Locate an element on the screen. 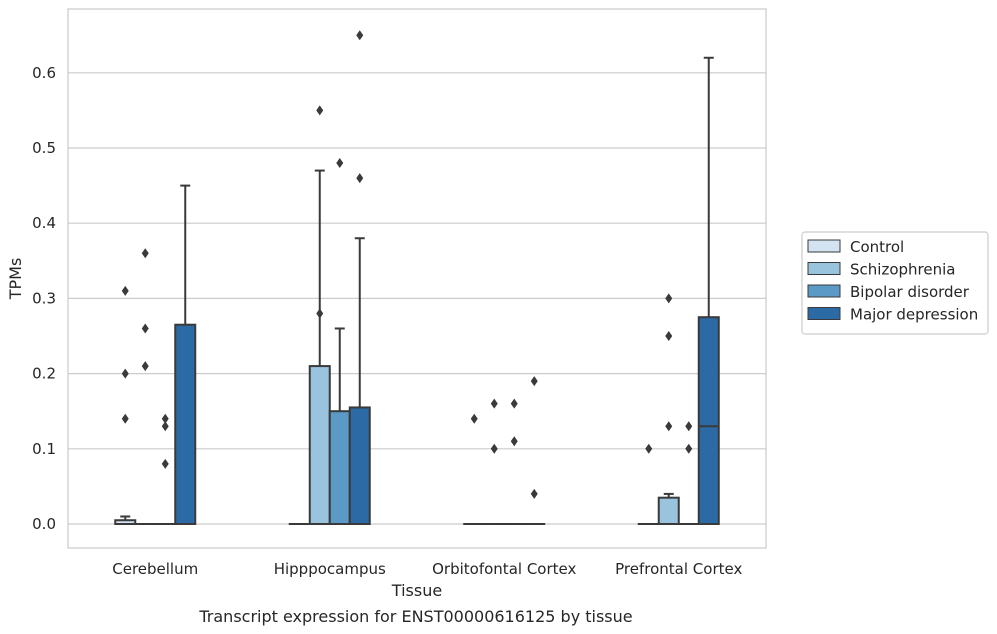 The width and height of the screenshot is (997, 634). y-tick-labels: 0.0 0.1 0.2 0.3 0.4 0.5 0.6 is located at coordinates (44, 298).